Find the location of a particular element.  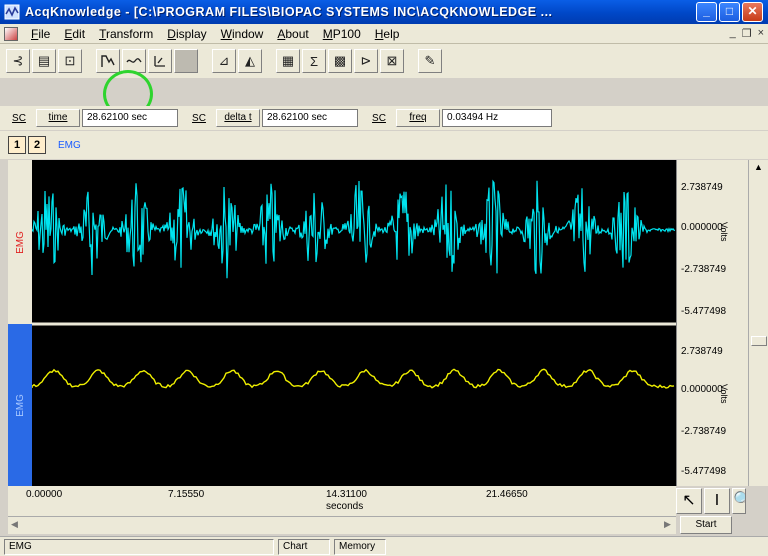

channel-bar: 1 2 EMG is located at coordinates (384, 145).